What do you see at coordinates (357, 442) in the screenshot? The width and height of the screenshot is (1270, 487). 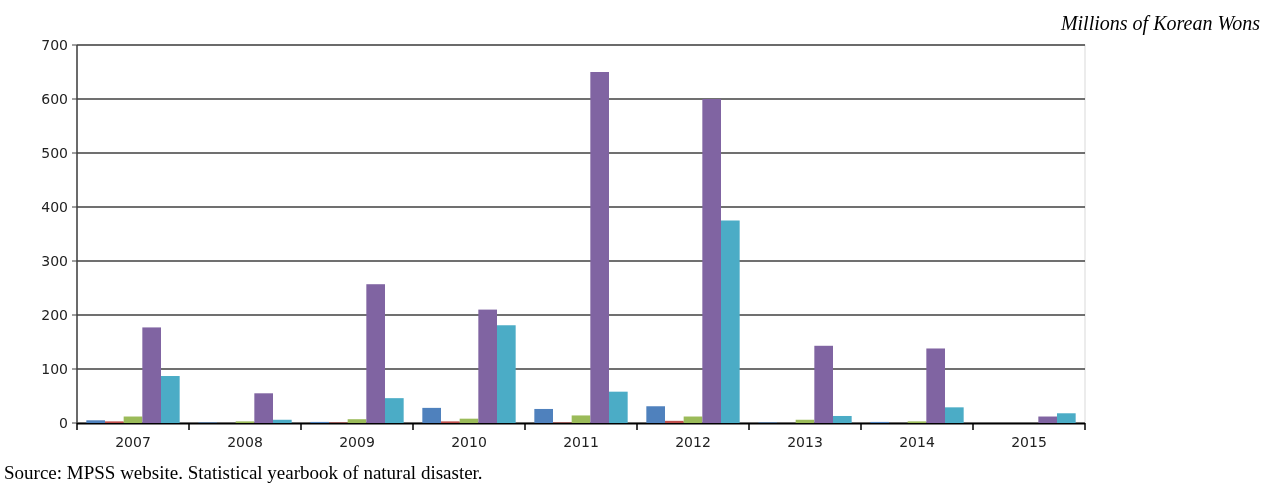 I see `x-tick-label: 2009` at bounding box center [357, 442].